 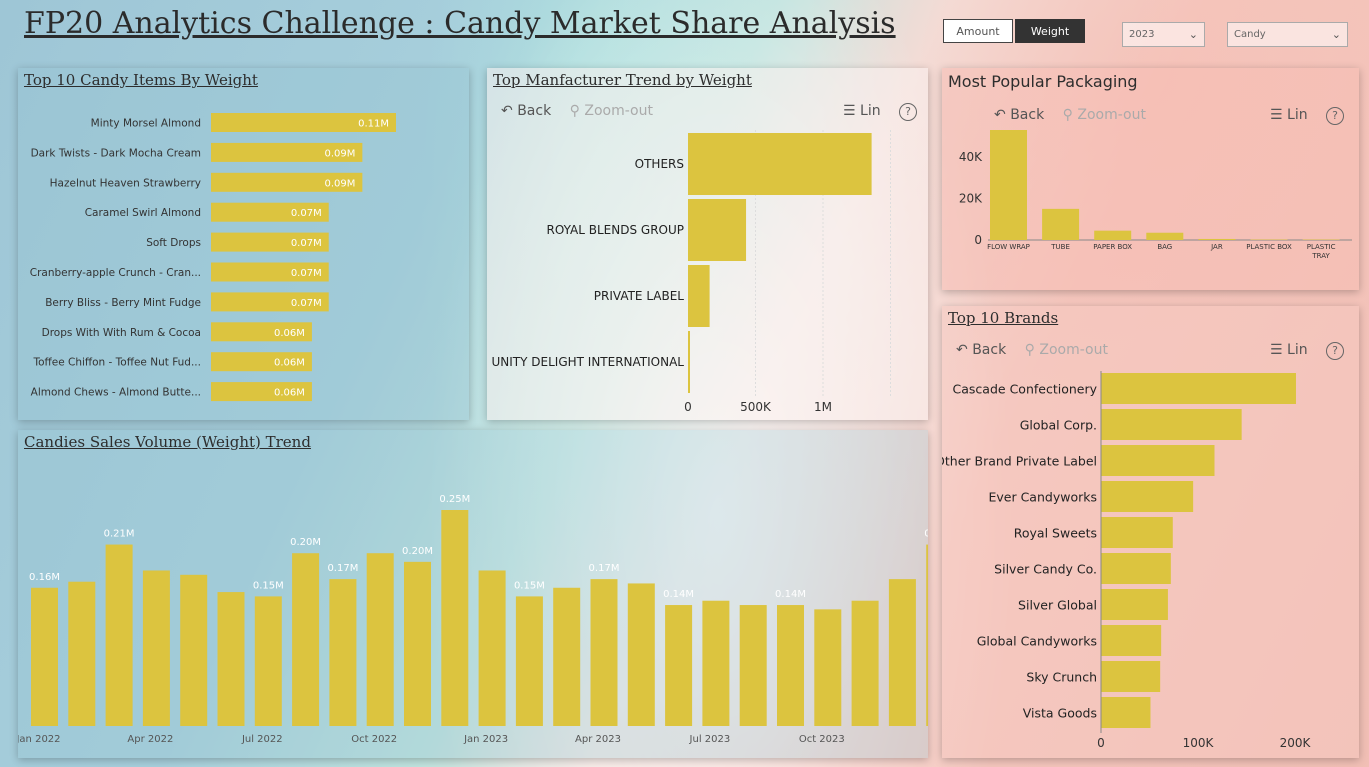 I want to click on year-dropdown-value: 2023, so click(x=1142, y=34).